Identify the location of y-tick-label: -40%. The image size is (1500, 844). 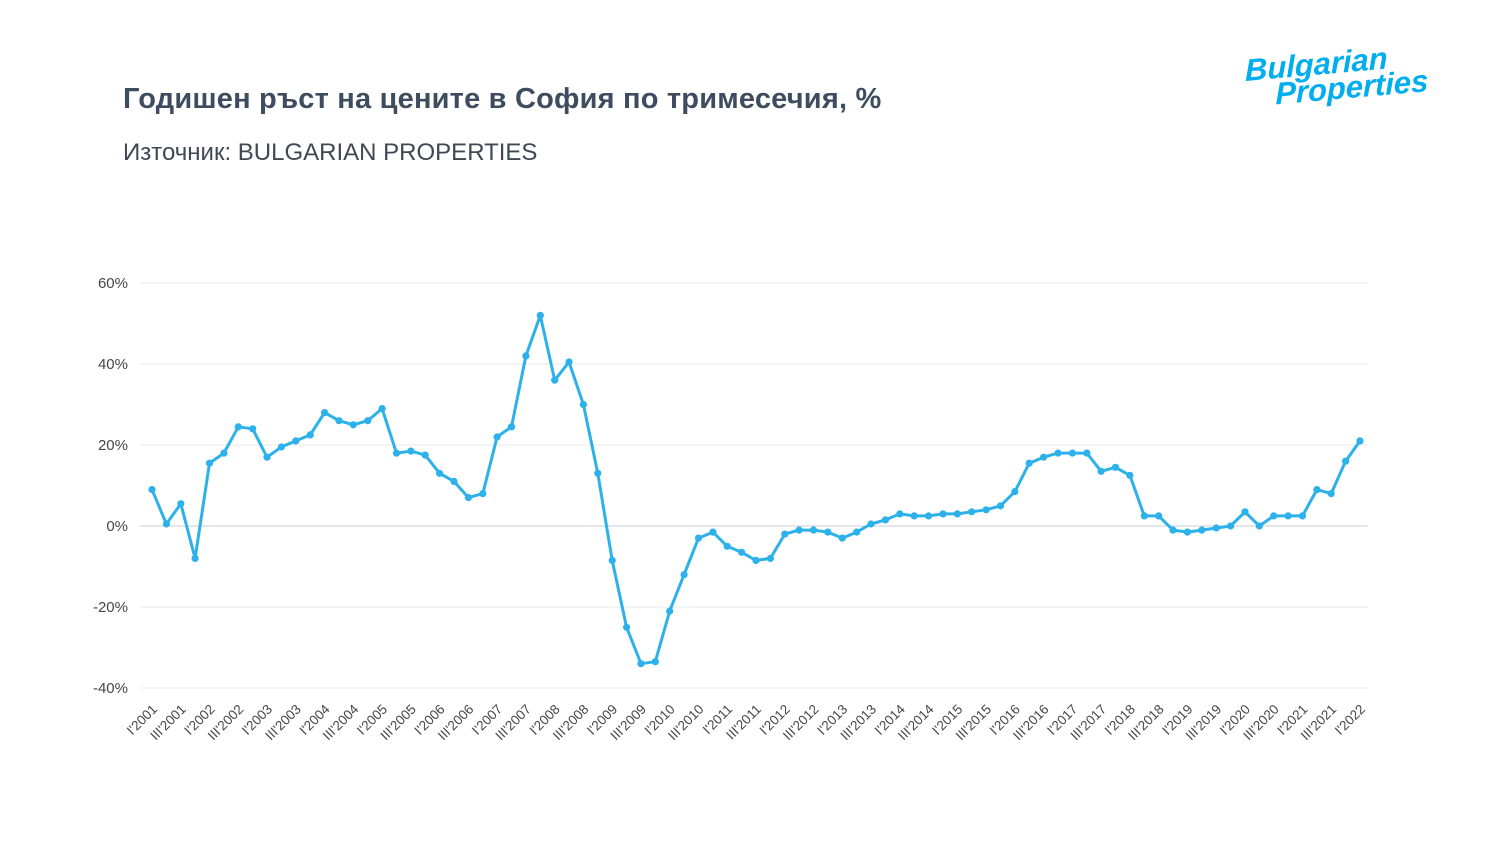
(110, 688).